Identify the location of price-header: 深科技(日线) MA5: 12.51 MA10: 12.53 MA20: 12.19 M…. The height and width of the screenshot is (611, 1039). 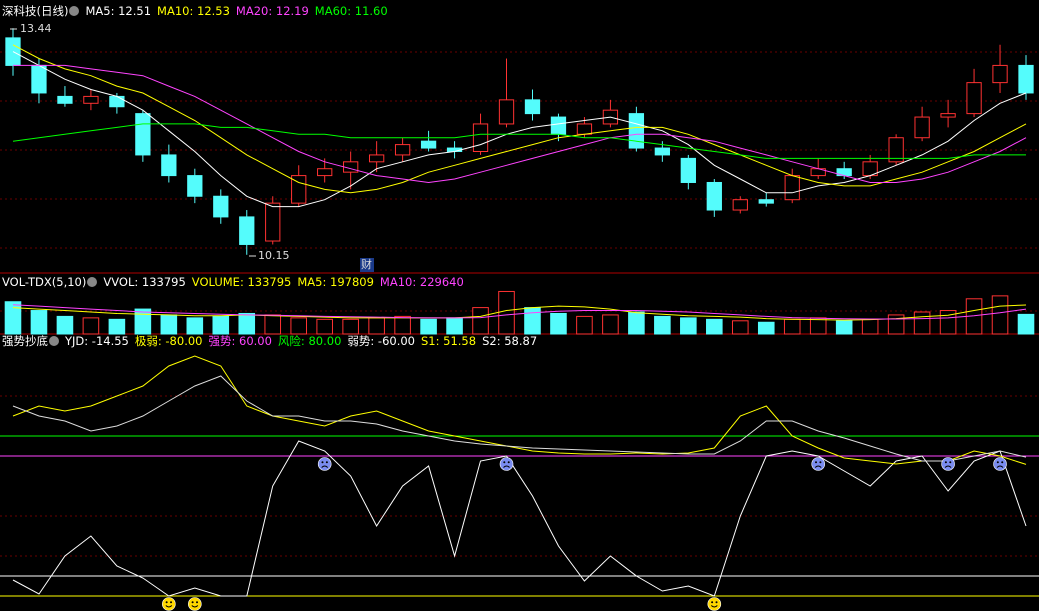
(198, 11).